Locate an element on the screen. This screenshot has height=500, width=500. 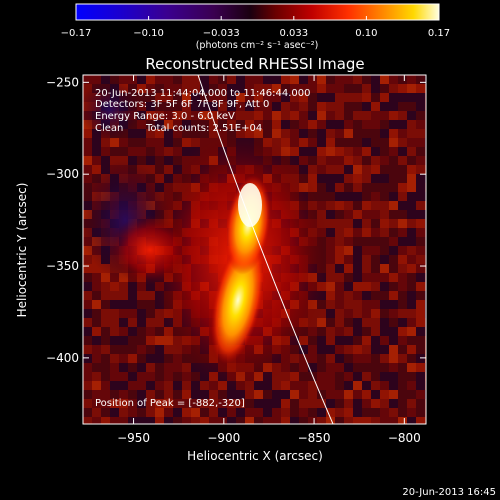
y-tick-label: −400 is located at coordinates (62, 358).